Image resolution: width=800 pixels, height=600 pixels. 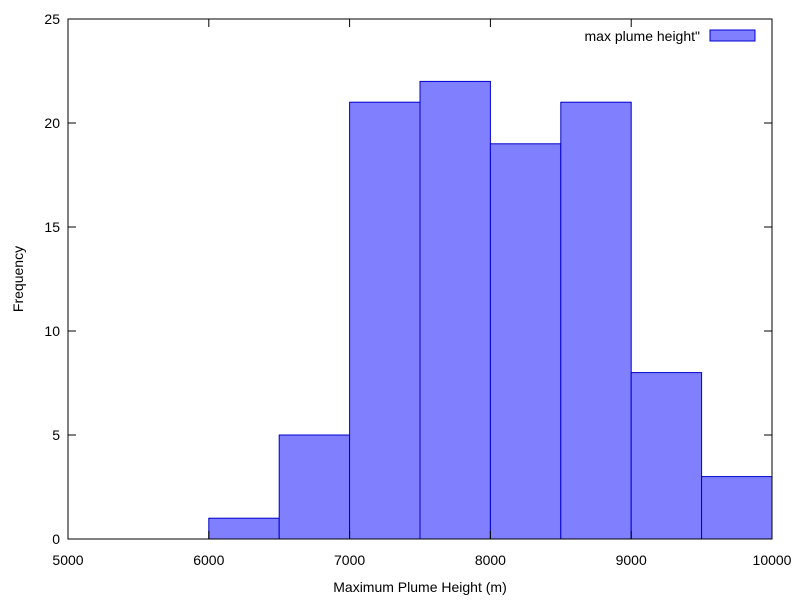 I want to click on legend-swatch, so click(x=732, y=35).